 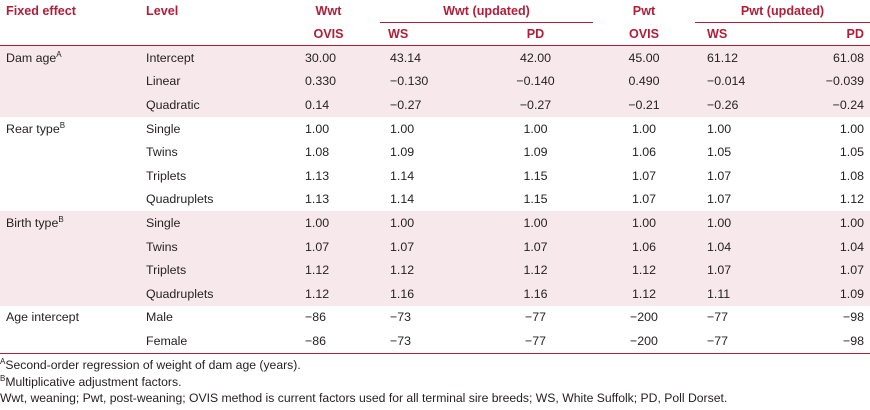 I want to click on subheader-ovis-pwt: OVIS, so click(x=644, y=33).